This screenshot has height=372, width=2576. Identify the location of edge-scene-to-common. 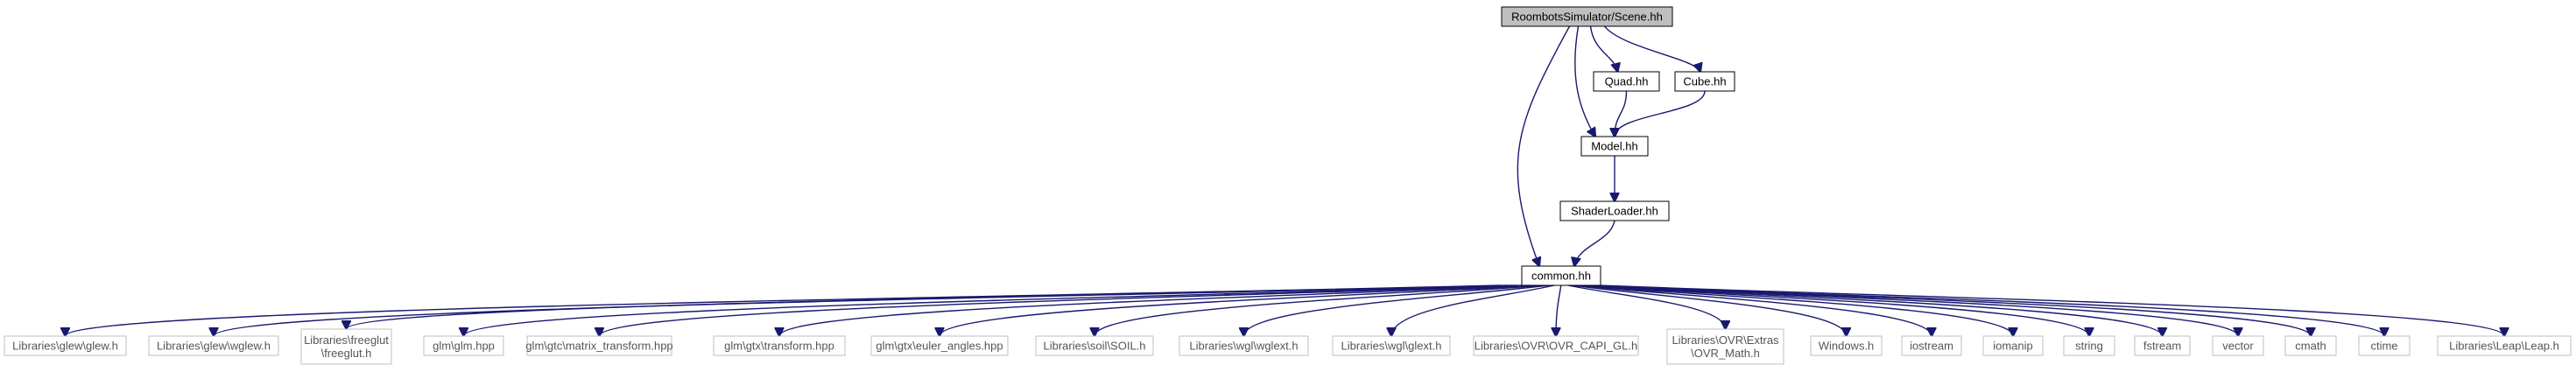
(1544, 145).